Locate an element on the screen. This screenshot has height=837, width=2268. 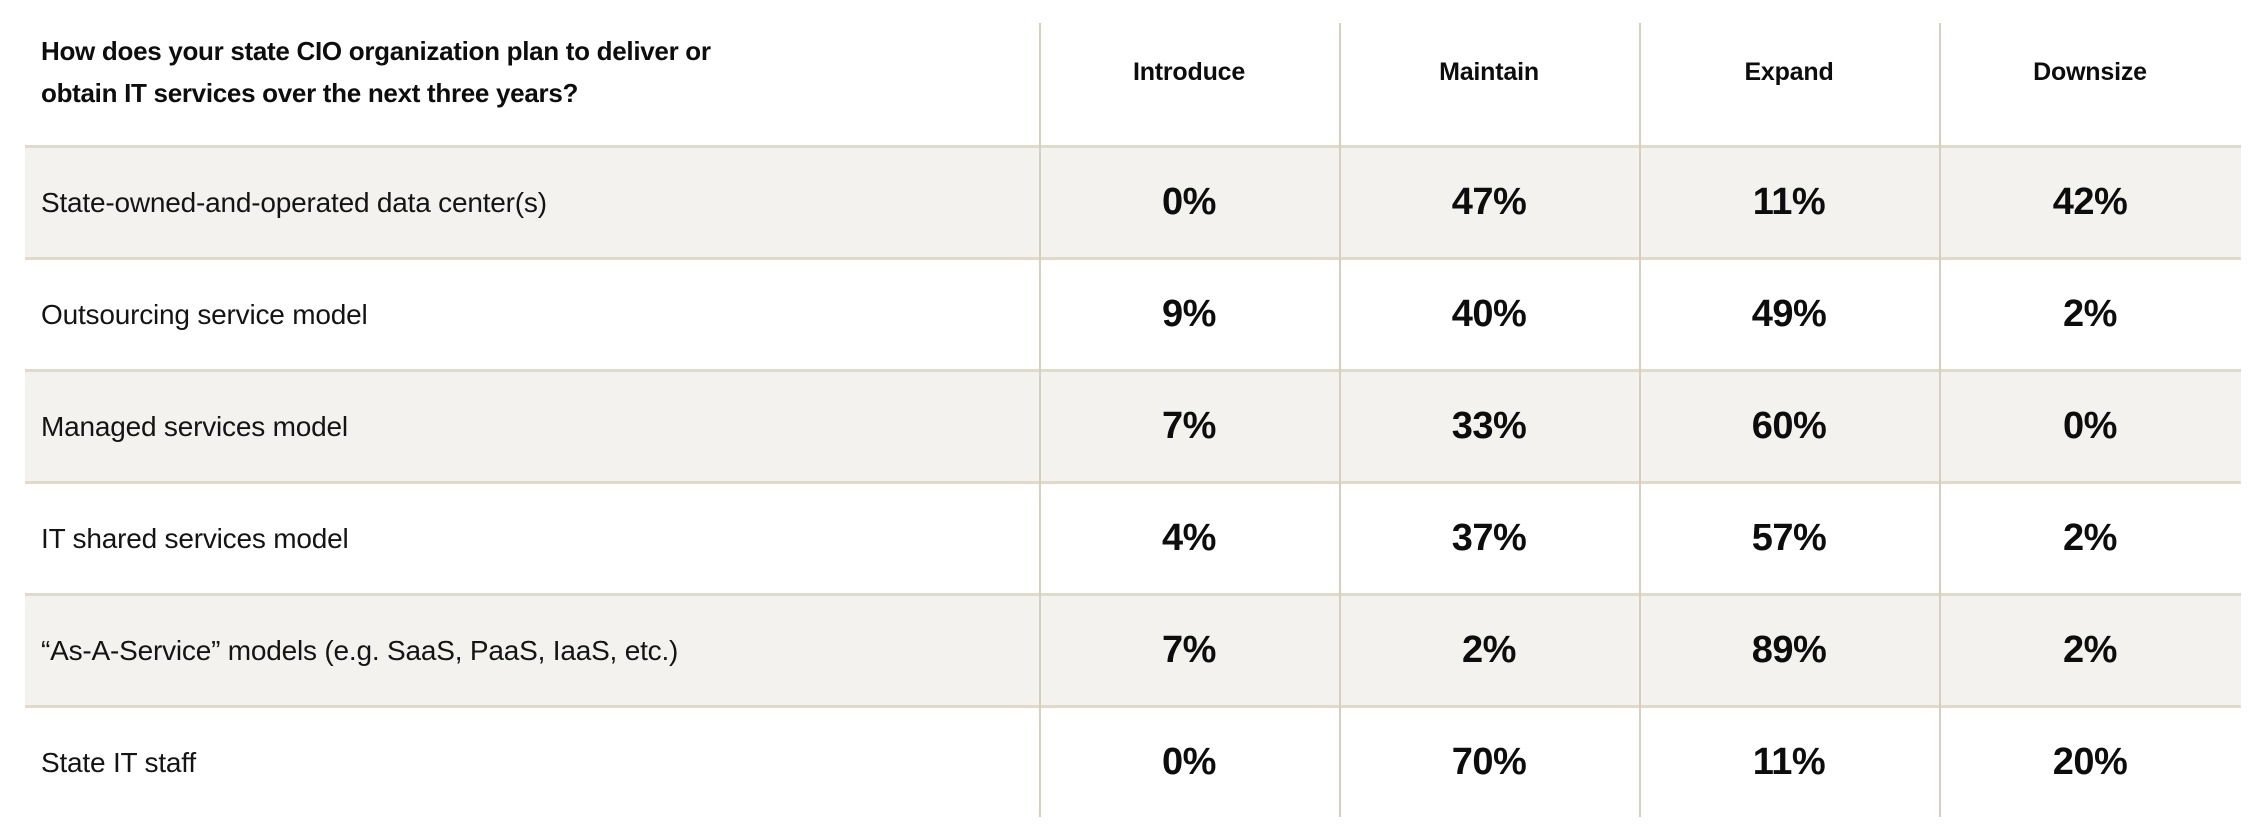
cell-downsize: 0% is located at coordinates (2090, 426).